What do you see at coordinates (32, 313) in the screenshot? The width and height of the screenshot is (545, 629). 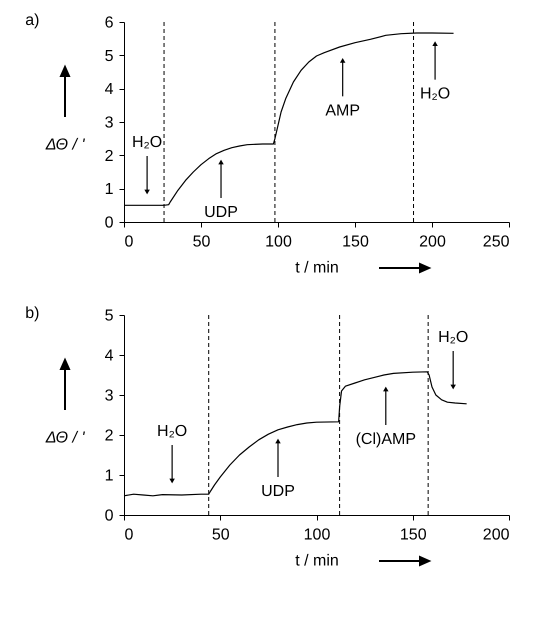 I see `chart-title: b)` at bounding box center [32, 313].